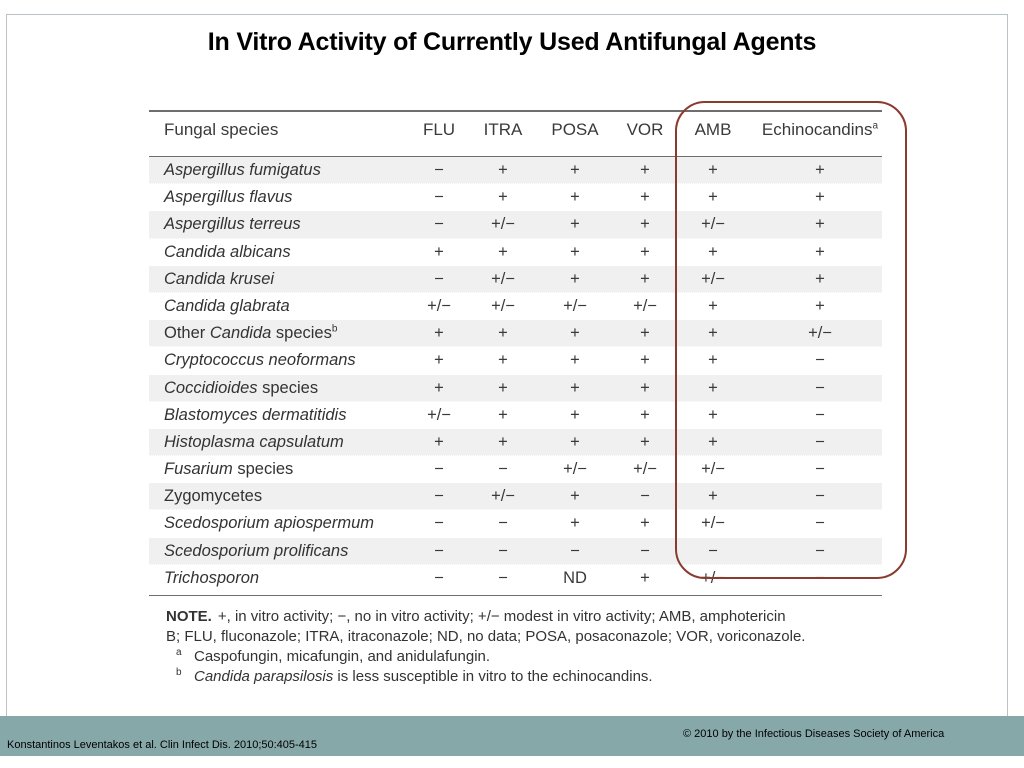 The width and height of the screenshot is (1024, 768). Describe the element at coordinates (645, 129) in the screenshot. I see `header-vor: VOR` at that location.